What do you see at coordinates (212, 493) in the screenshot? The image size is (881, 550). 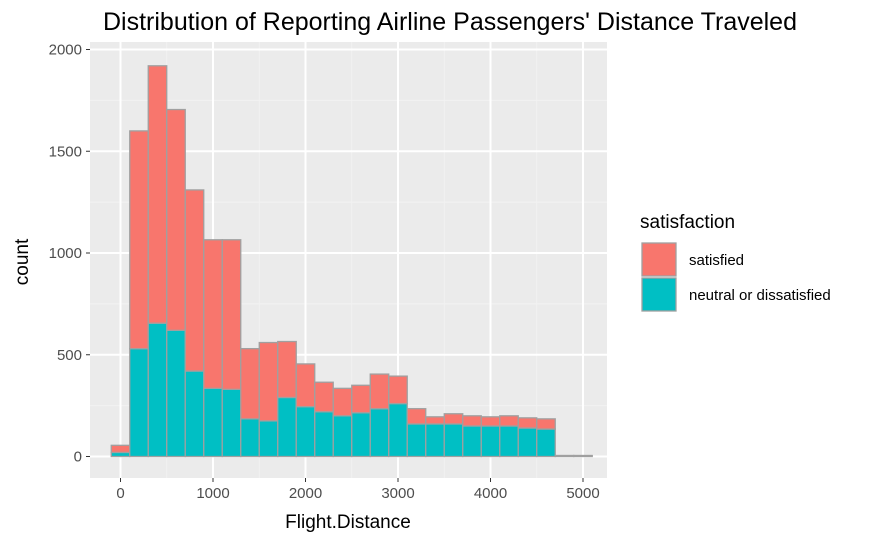 I see `x-tick-label: 1000` at bounding box center [212, 493].